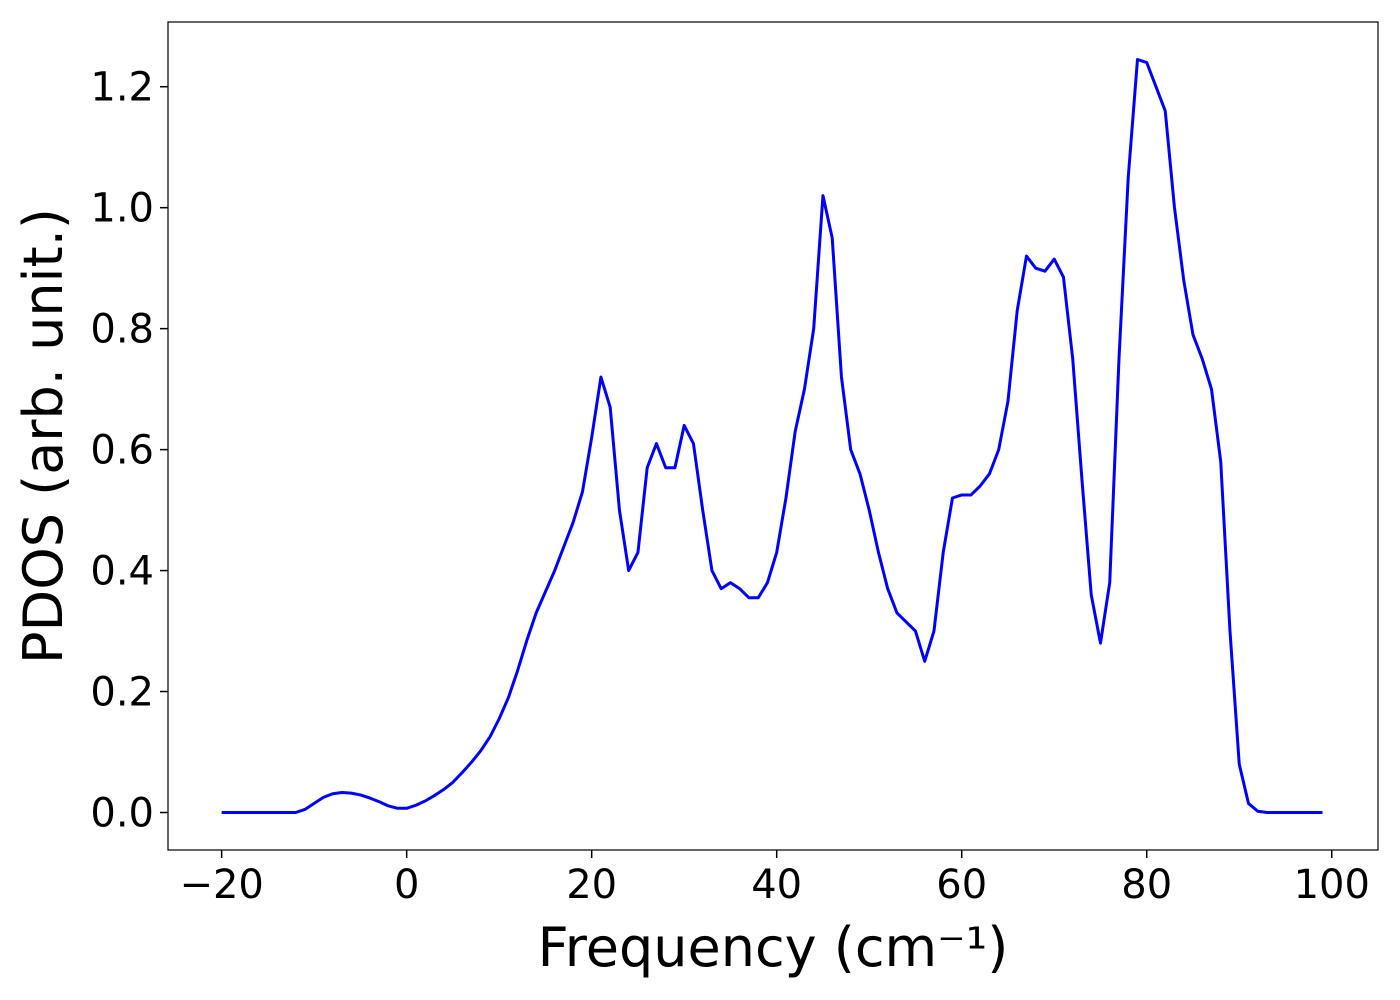 This screenshot has width=1400, height=1000. I want to click on y-axis-label: PDOS (arb. unit.), so click(43, 436).